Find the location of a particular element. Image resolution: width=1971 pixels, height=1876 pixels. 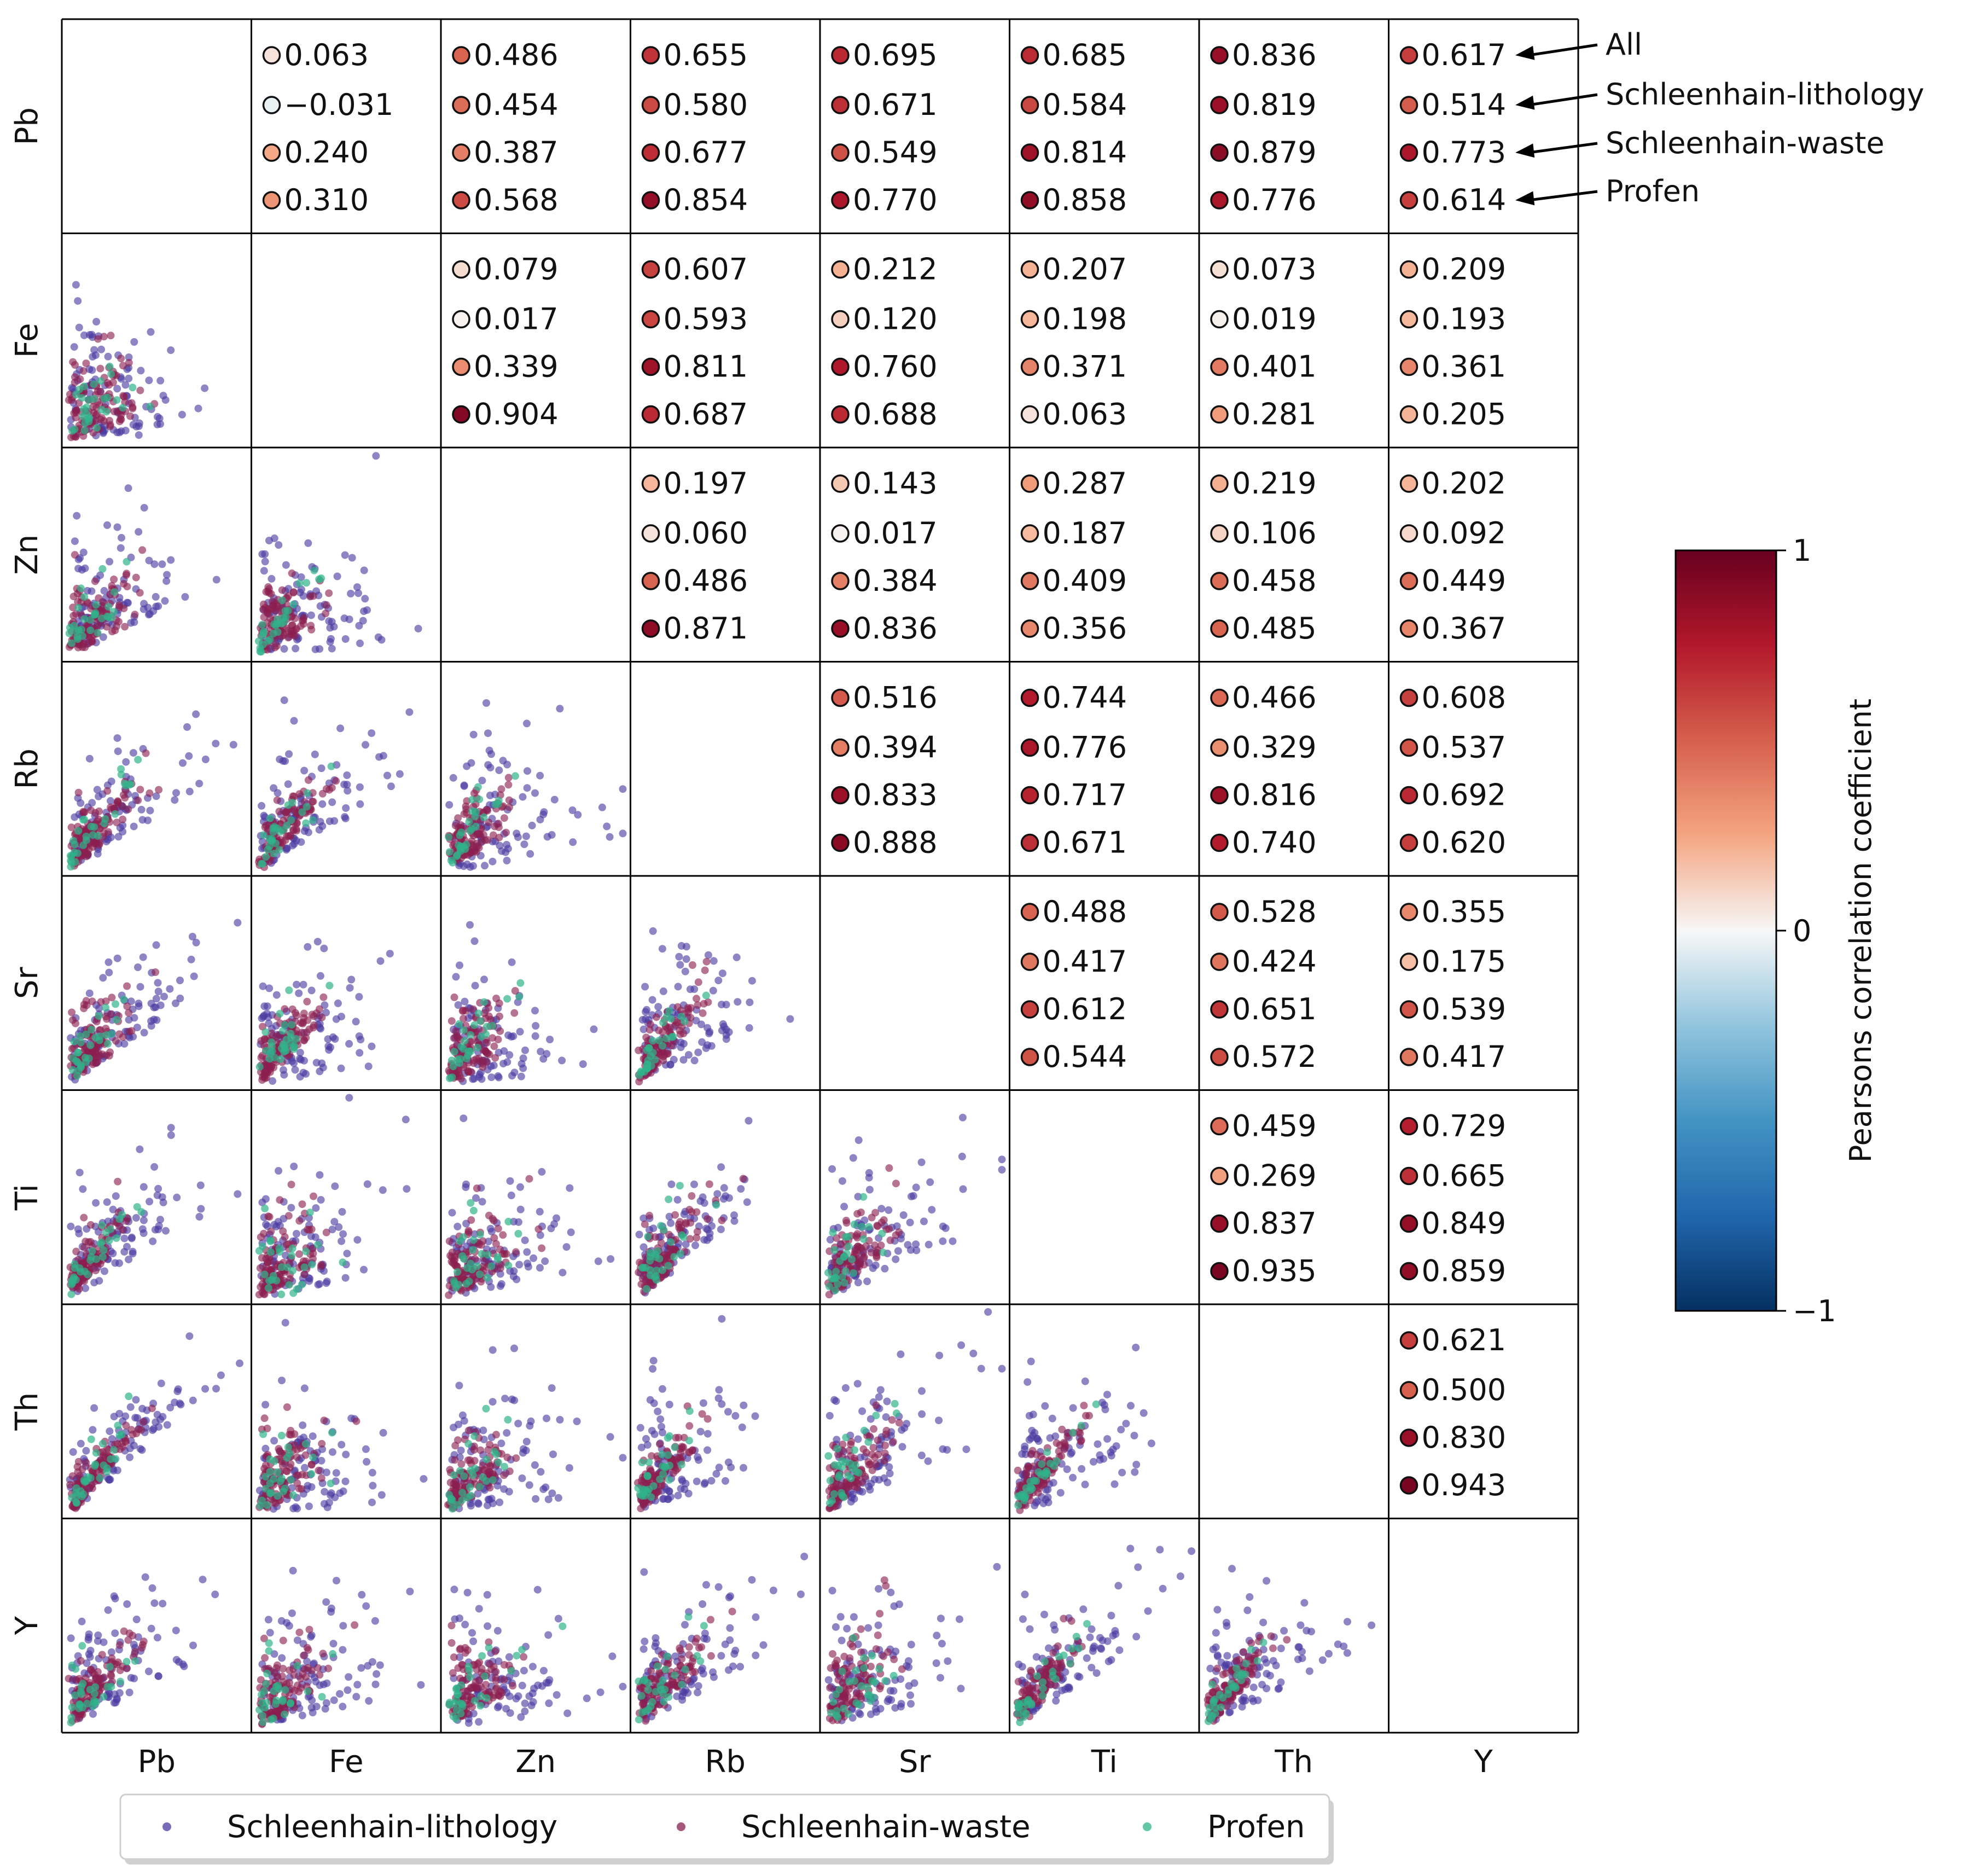

scatter-panel-rb-vs-zn is located at coordinates (536, 785).